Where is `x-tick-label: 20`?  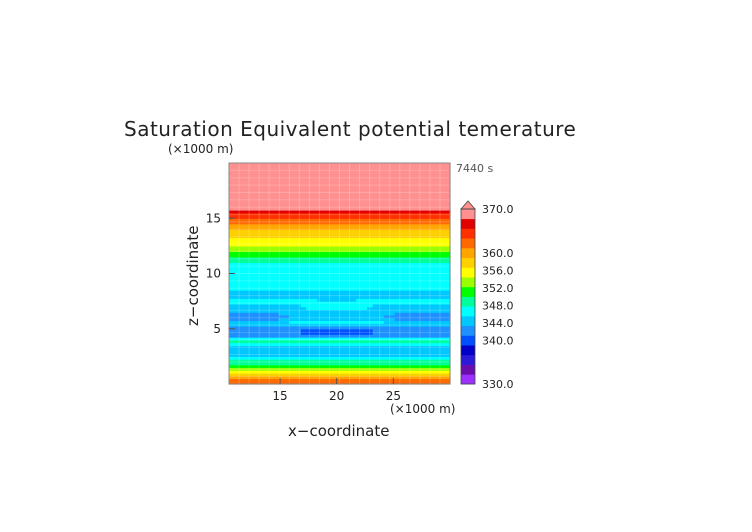
x-tick-label: 20 is located at coordinates (336, 396).